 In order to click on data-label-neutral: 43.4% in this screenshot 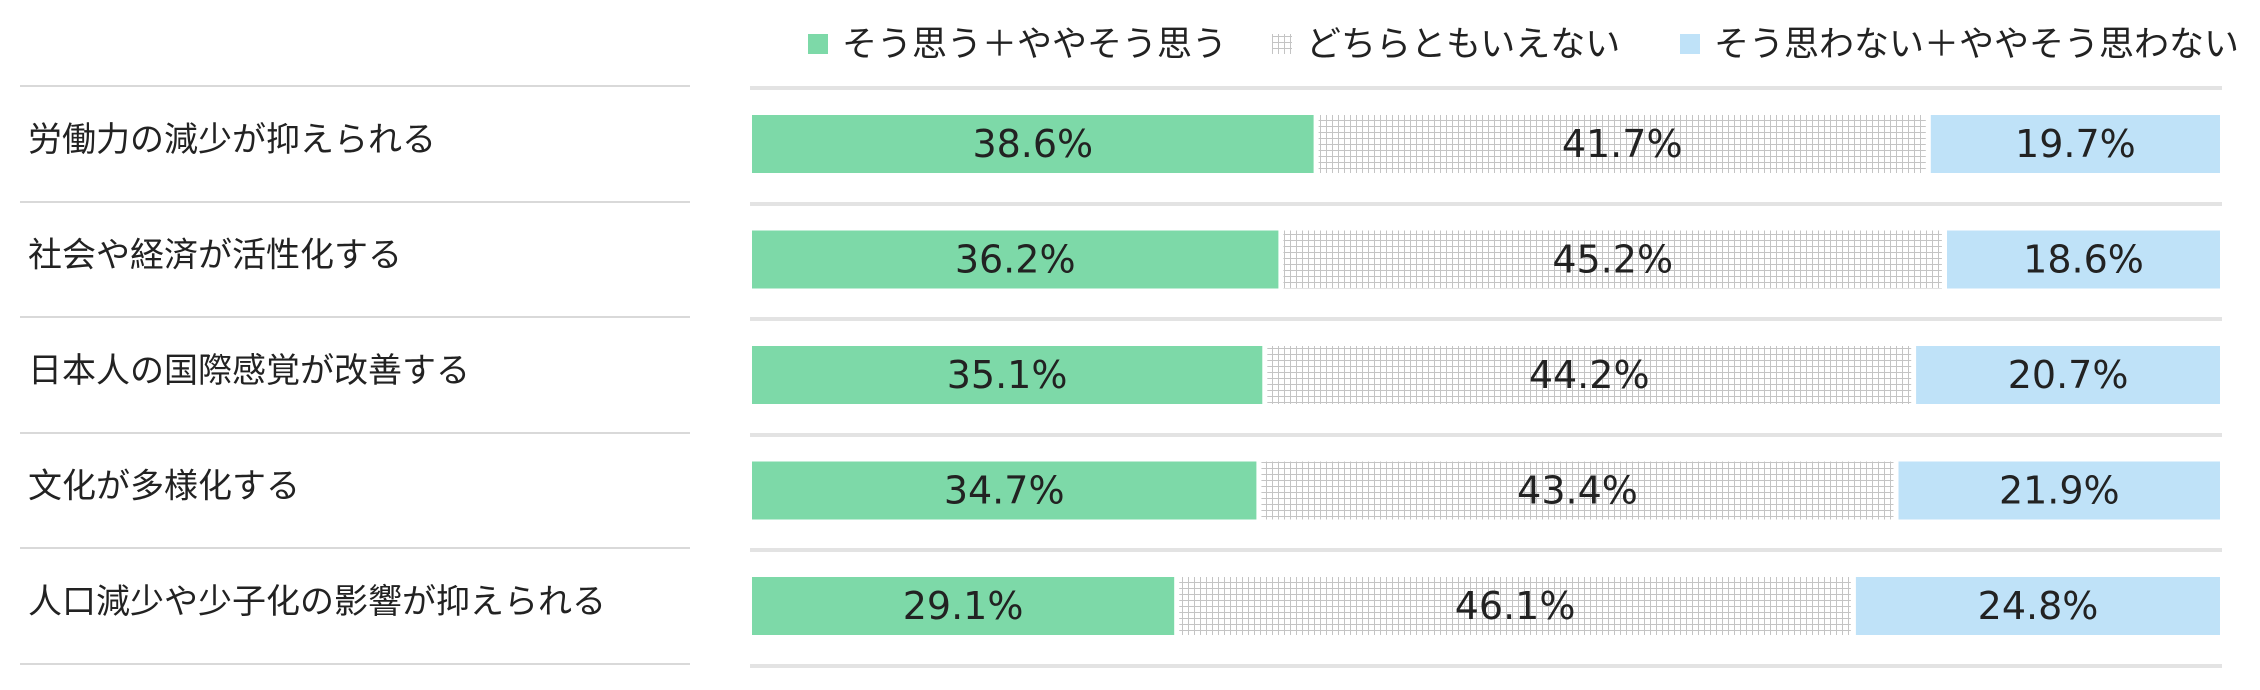, I will do `click(1577, 491)`.